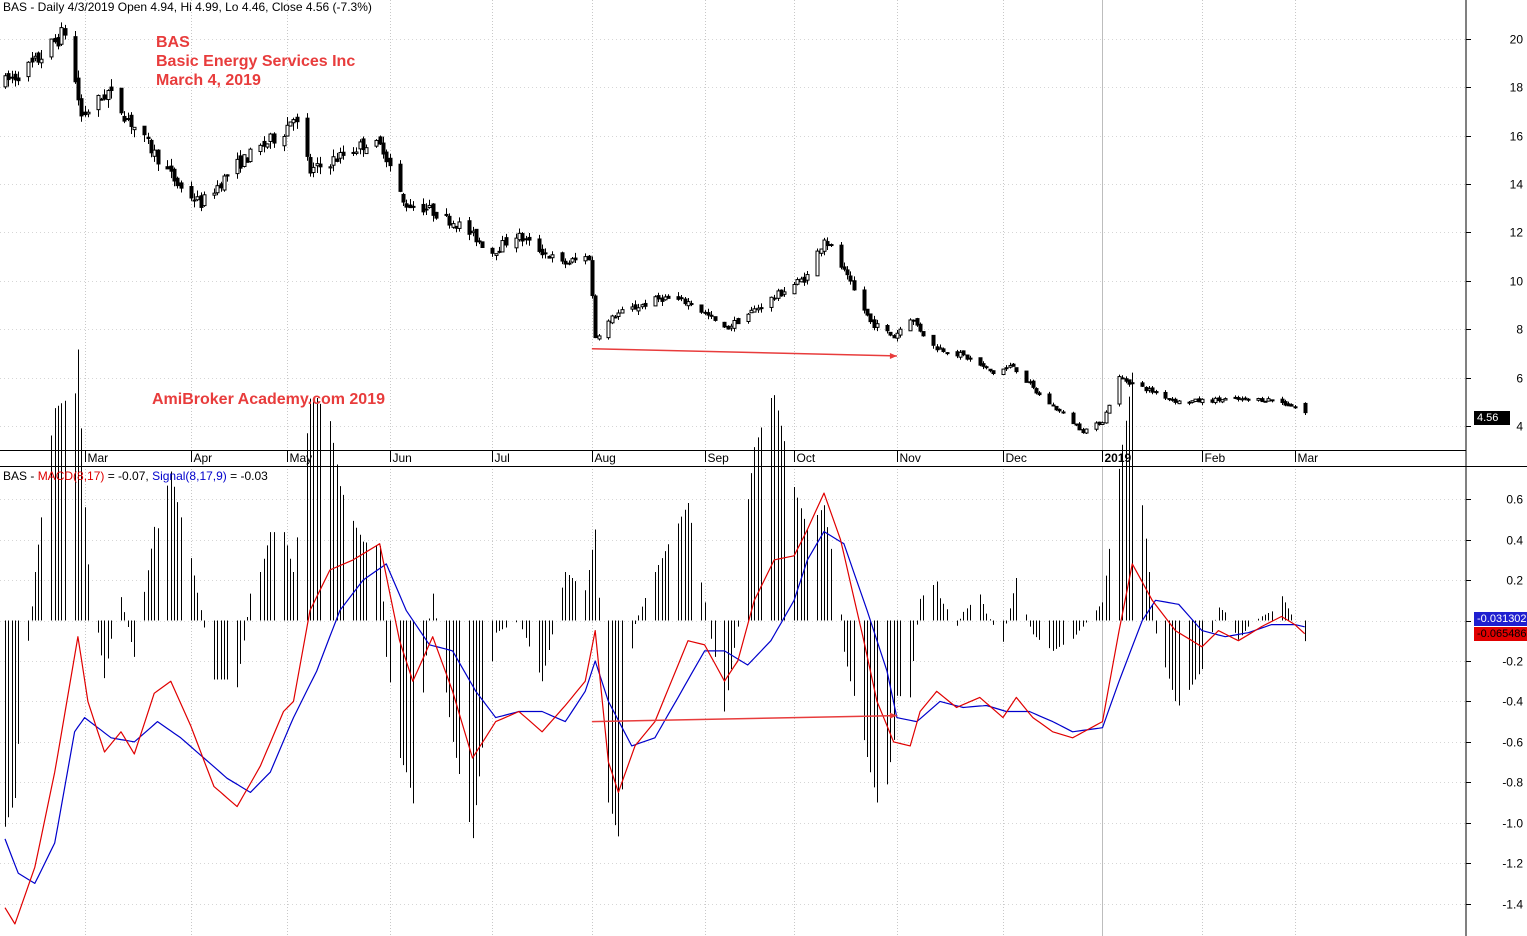  What do you see at coordinates (1512, 864) in the screenshot?
I see `macd-tick-label: -1.2` at bounding box center [1512, 864].